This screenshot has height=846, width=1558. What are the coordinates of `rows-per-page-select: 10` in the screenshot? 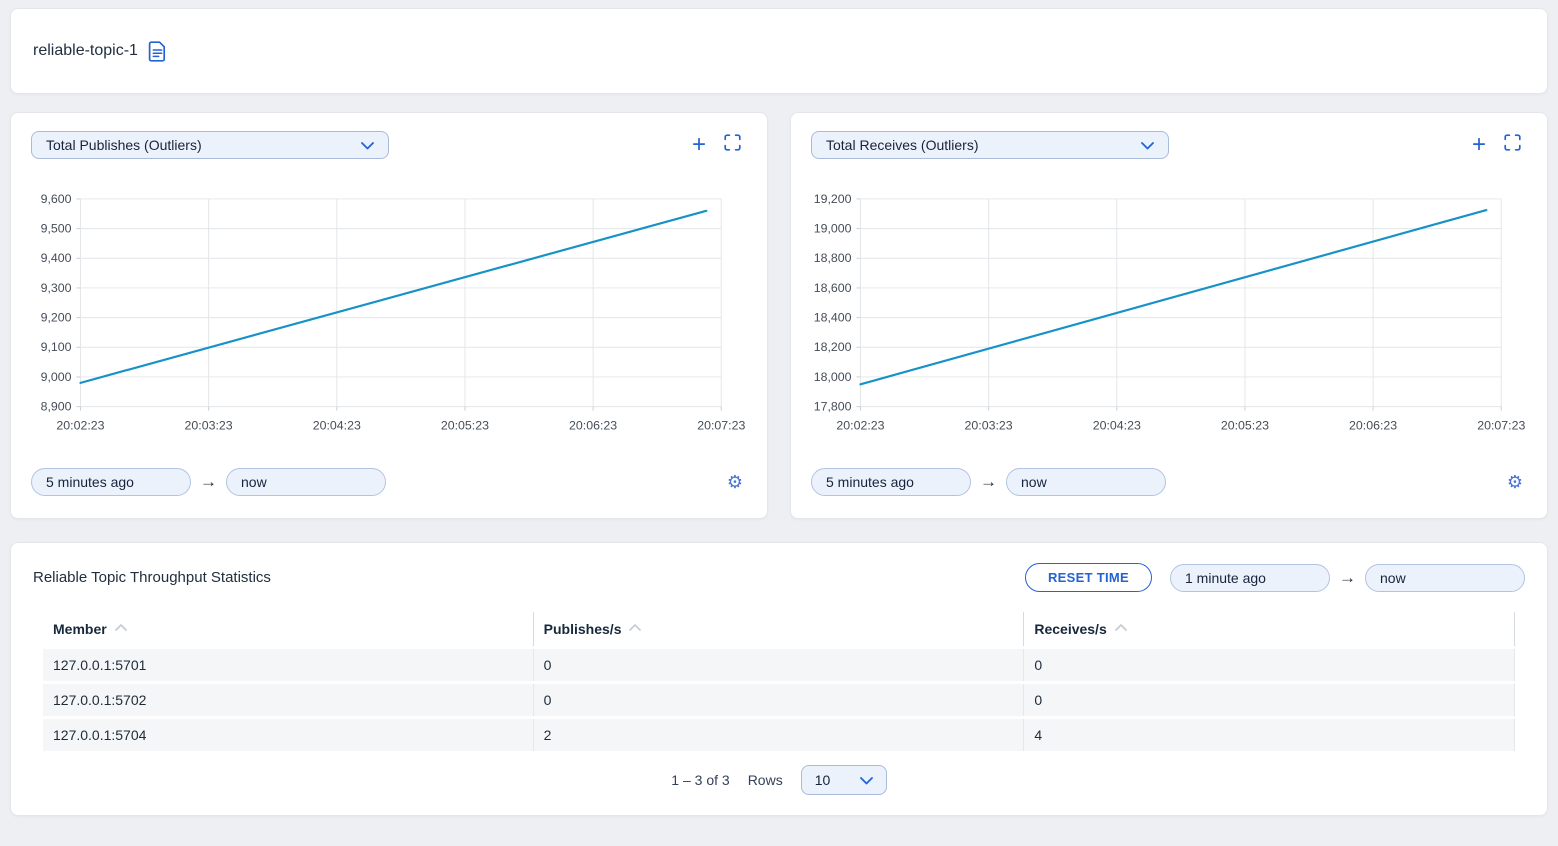 It's located at (843, 780).